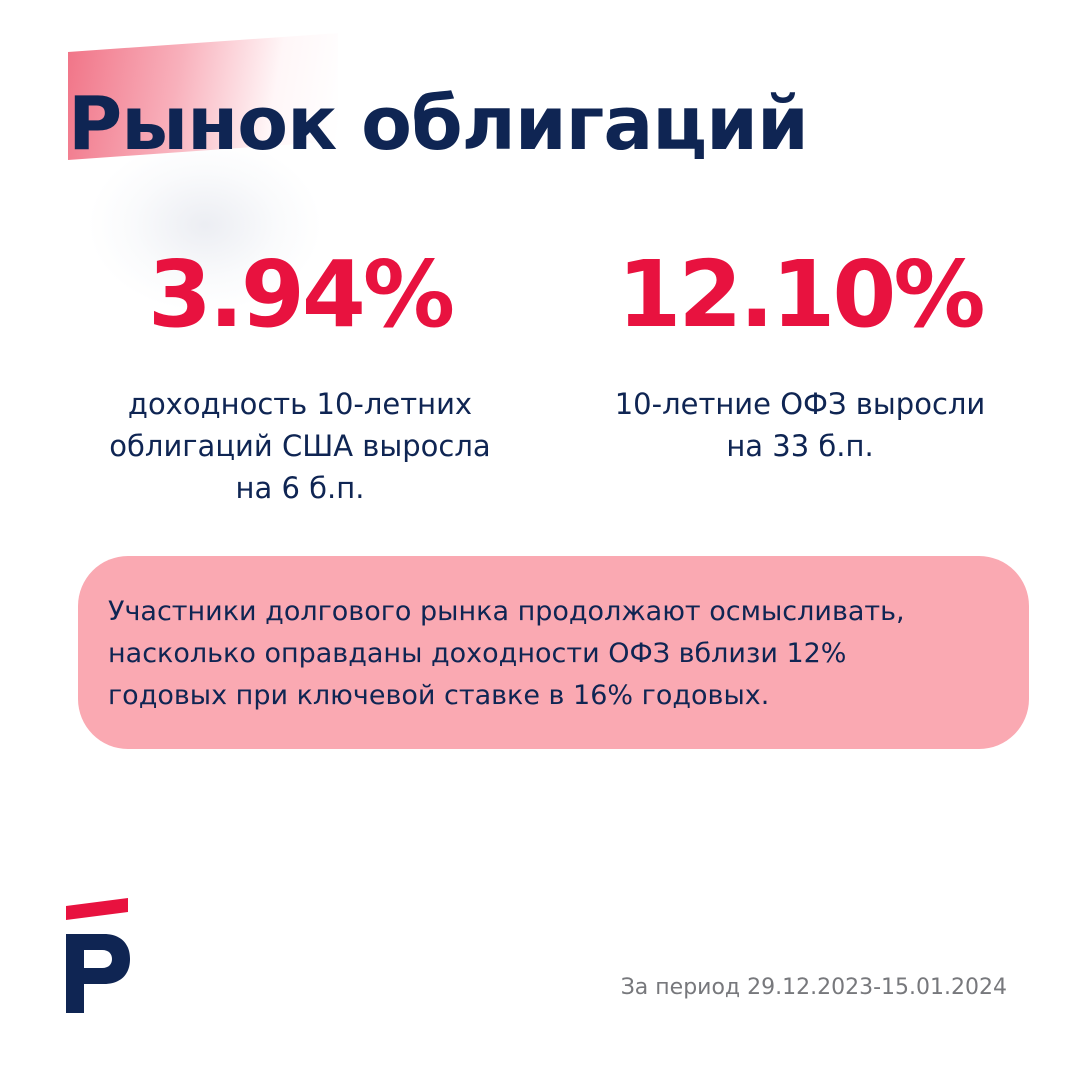 This screenshot has height=1080, width=1080. What do you see at coordinates (301, 294) in the screenshot?
I see `stat-value: 3.94%` at bounding box center [301, 294].